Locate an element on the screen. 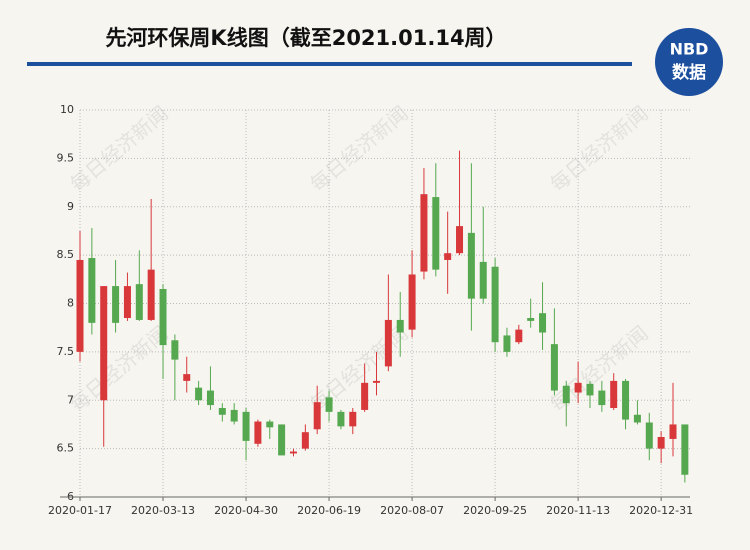 Image resolution: width=750 pixels, height=550 pixels. logo-bottom: 数据 is located at coordinates (689, 72).